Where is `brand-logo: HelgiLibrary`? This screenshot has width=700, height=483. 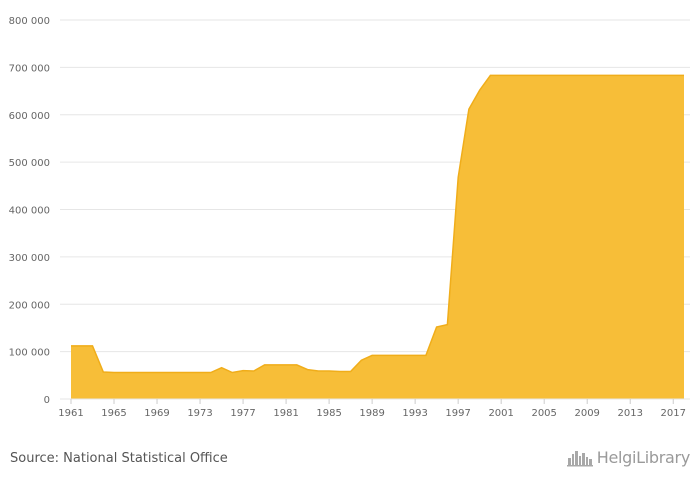 brand-logo: HelgiLibrary is located at coordinates (628, 457).